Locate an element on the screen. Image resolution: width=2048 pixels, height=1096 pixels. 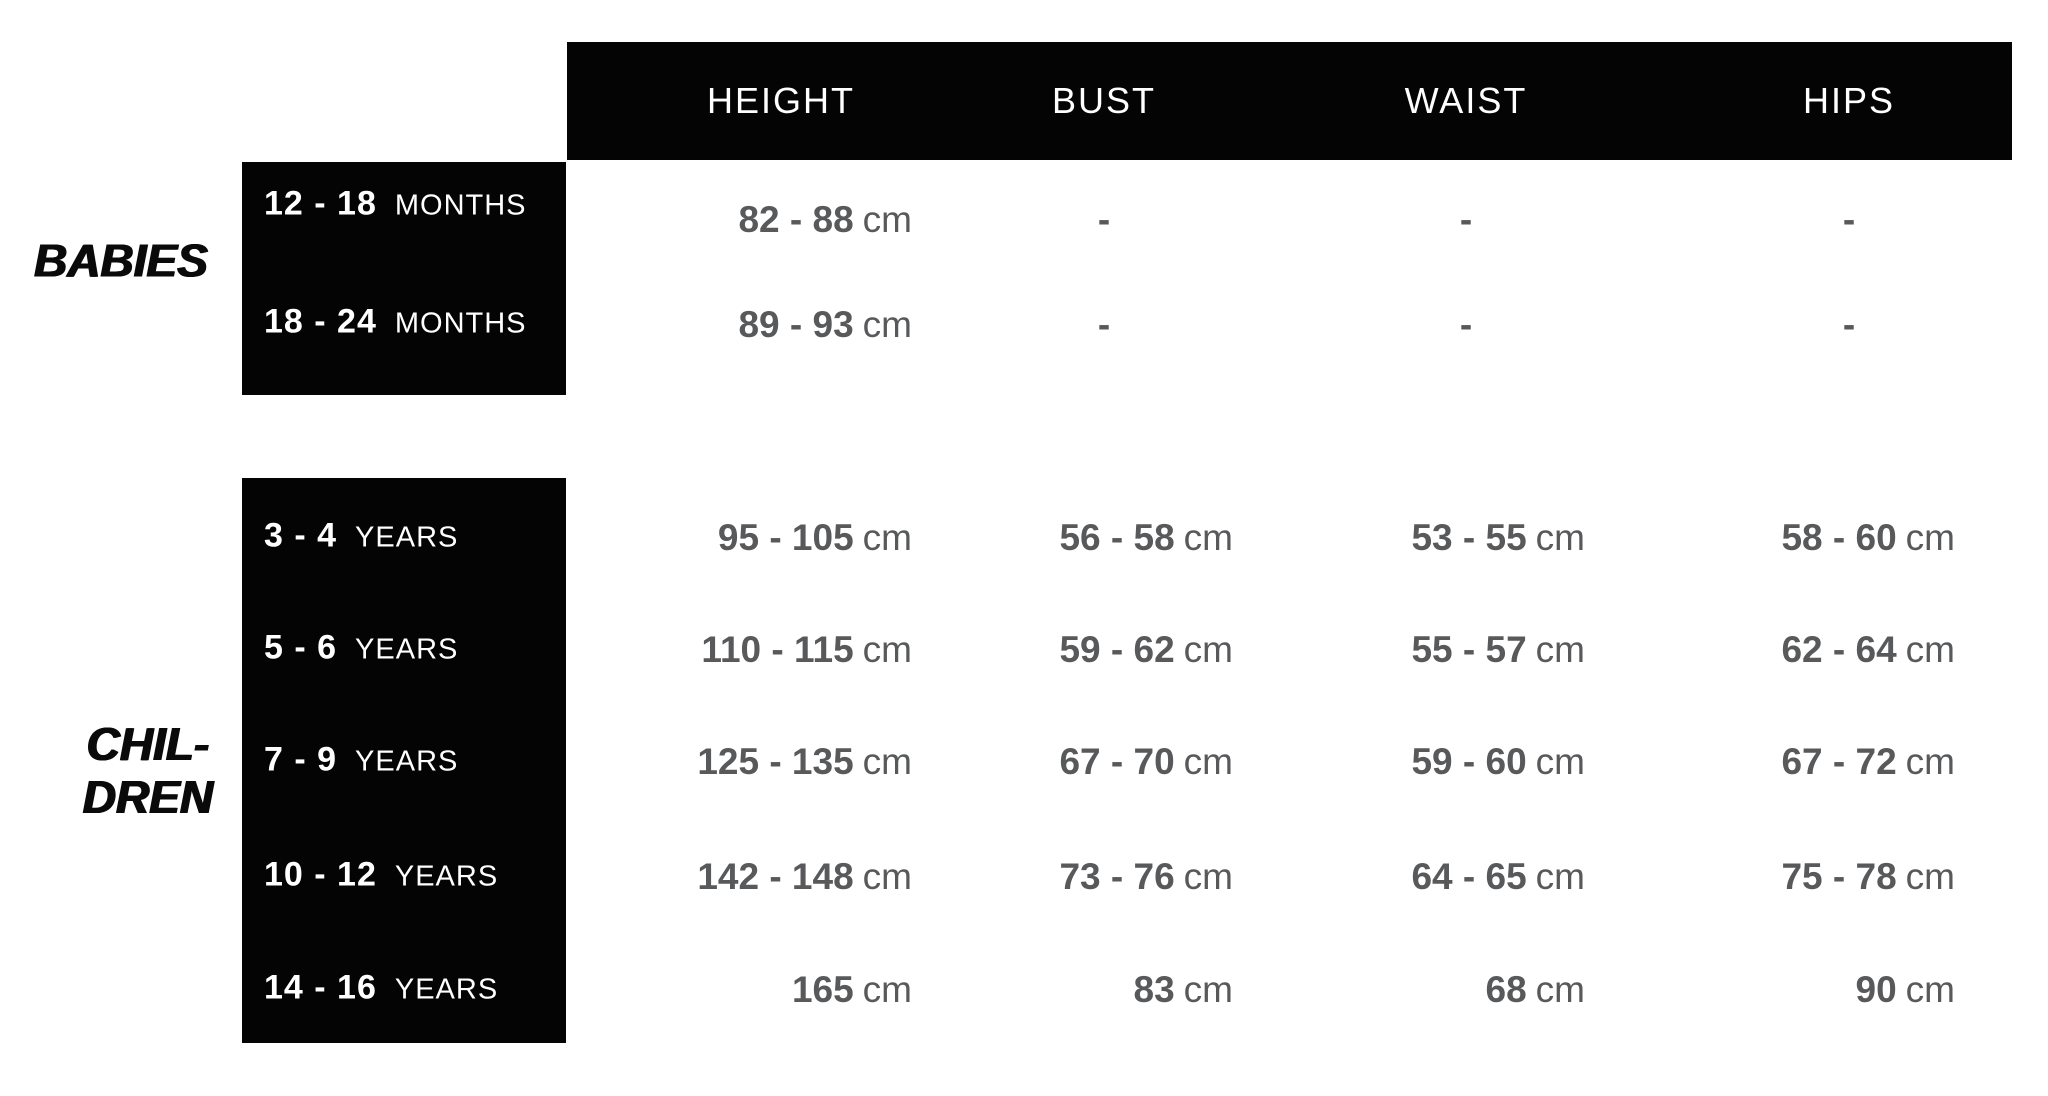
age-label: 18 - 24 MONTHS is located at coordinates (395, 321).